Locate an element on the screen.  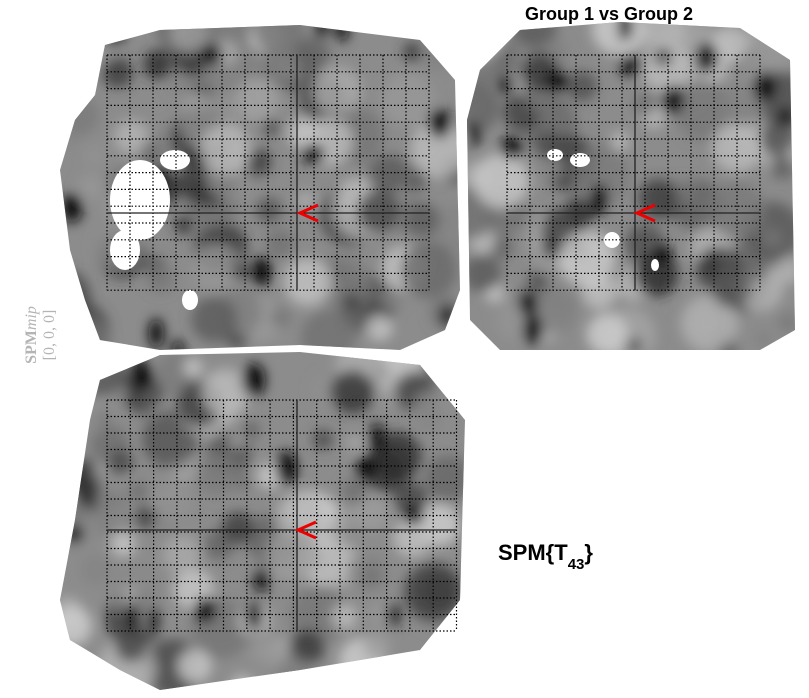
stat-df: 43 is located at coordinates (576, 564).